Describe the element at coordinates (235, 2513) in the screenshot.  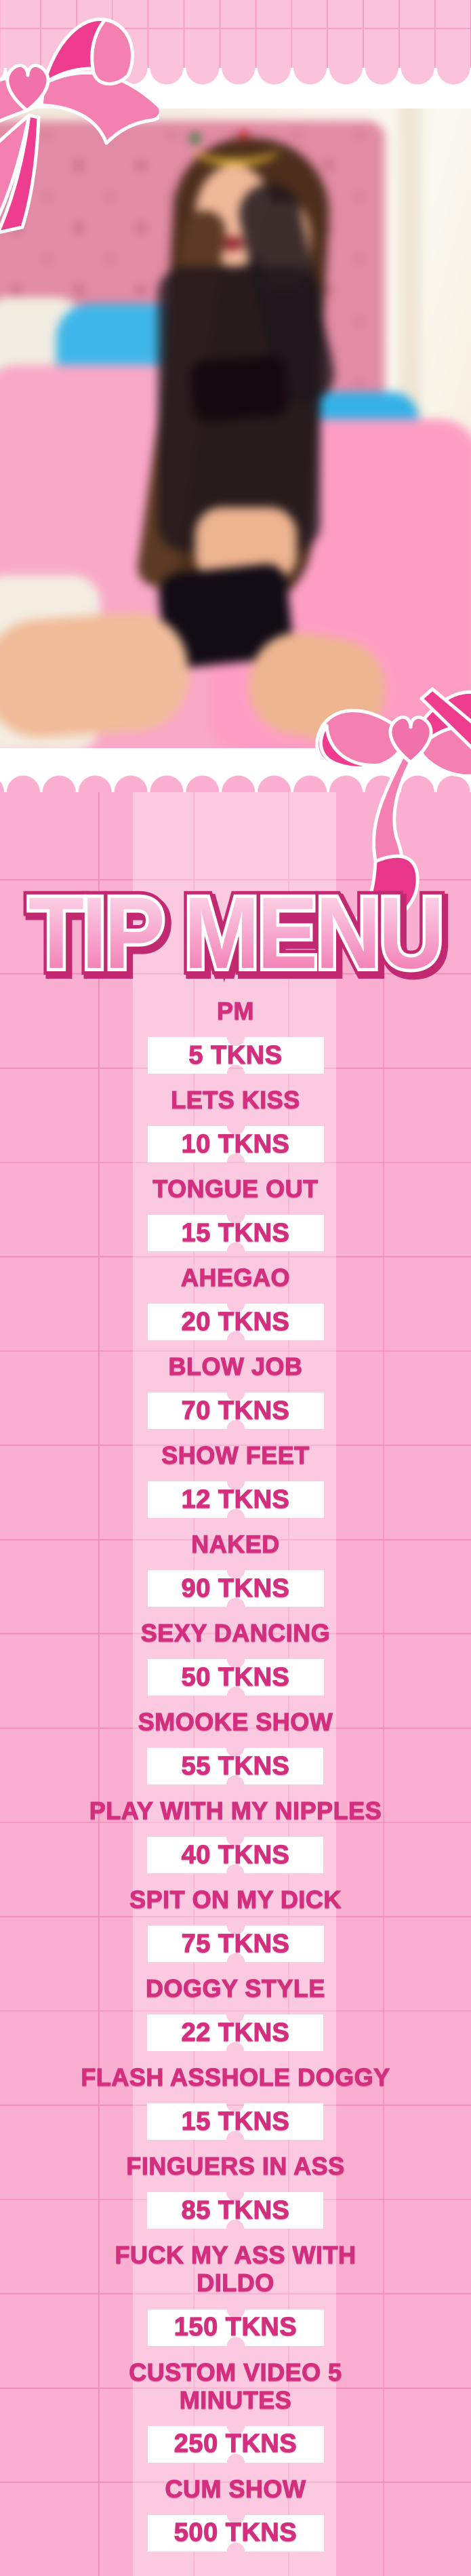
I see `tip-menu-row: CUM SHOW 500 TKNS` at that location.